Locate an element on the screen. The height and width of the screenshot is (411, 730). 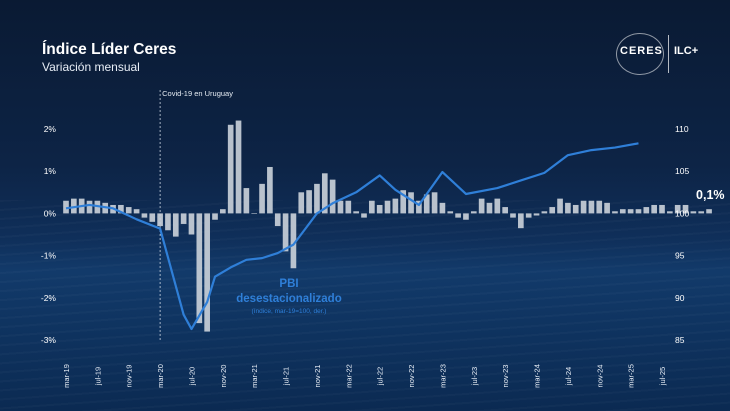
left-axis: 2% 1% 0% -1% -2% -3% is located at coordinates (49, 234).